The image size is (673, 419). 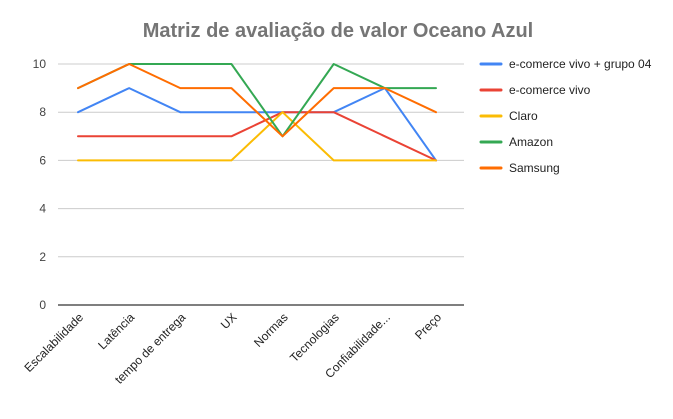 What do you see at coordinates (53, 342) in the screenshot?
I see `x-tick-label: Escalabilidade` at bounding box center [53, 342].